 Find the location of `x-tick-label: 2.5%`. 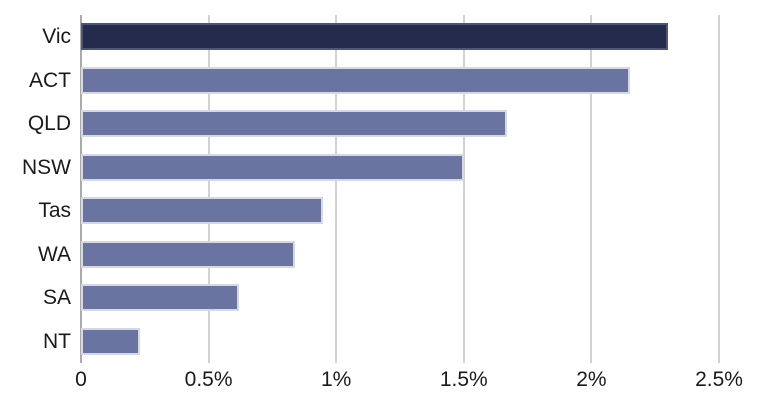

x-tick-label: 2.5% is located at coordinates (719, 379).